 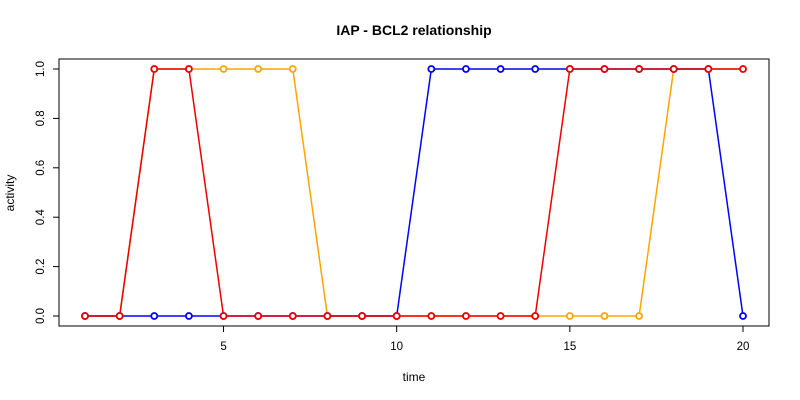 What do you see at coordinates (41, 267) in the screenshot?
I see `y-tick-label: 0.2` at bounding box center [41, 267].